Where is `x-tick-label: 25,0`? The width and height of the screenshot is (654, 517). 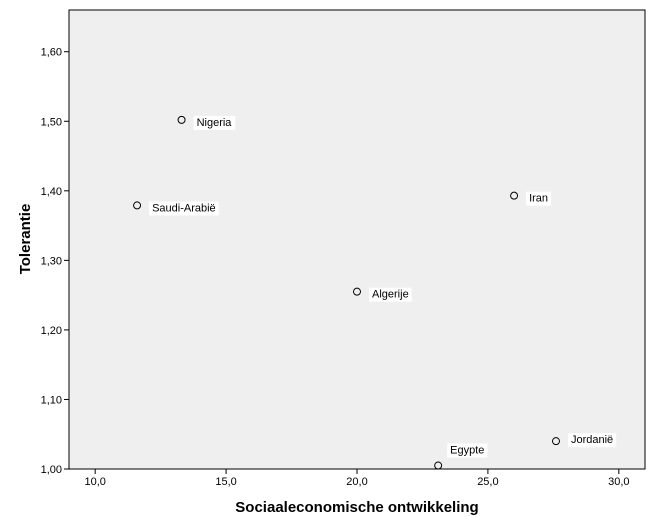 x-tick-label: 25,0 is located at coordinates (487, 482).